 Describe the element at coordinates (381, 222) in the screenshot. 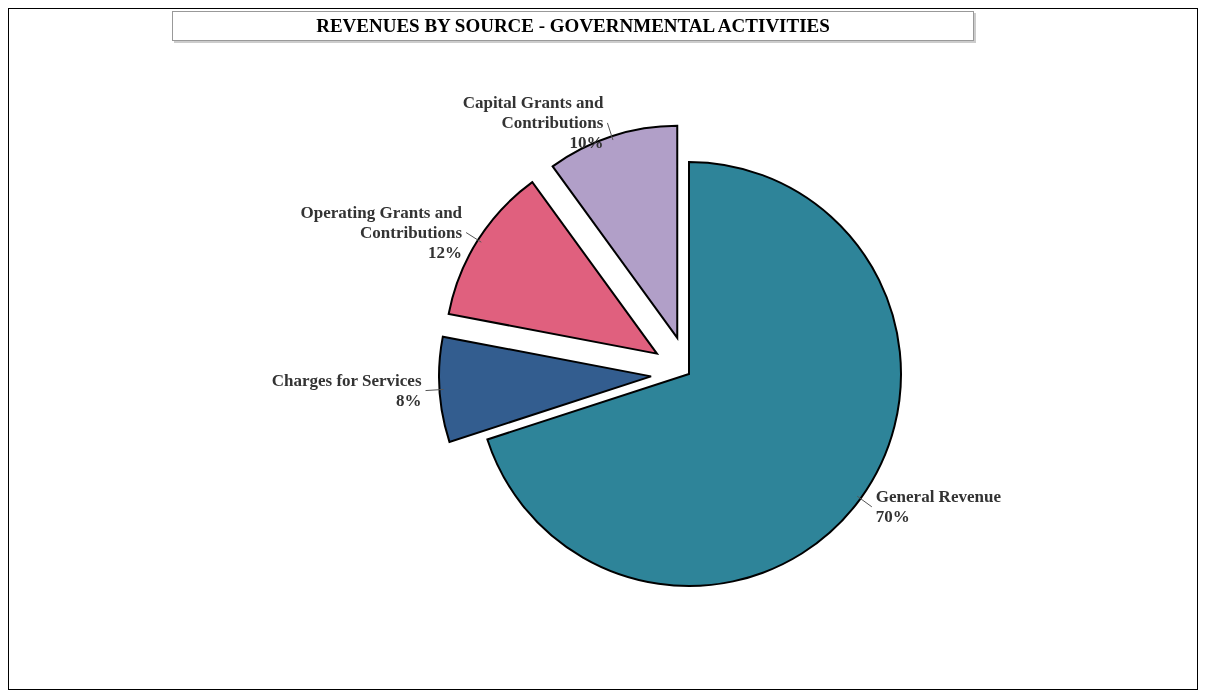

I see `slice-label: Operating Grants and Contributions` at that location.